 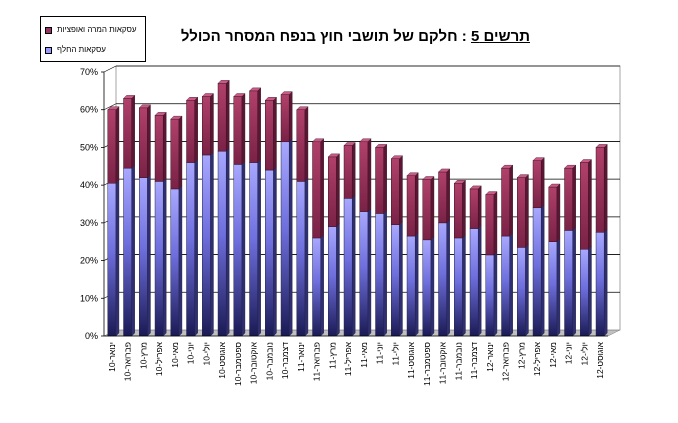 I want to click on x-tick-label: מרץ-11, so click(x=332, y=355).